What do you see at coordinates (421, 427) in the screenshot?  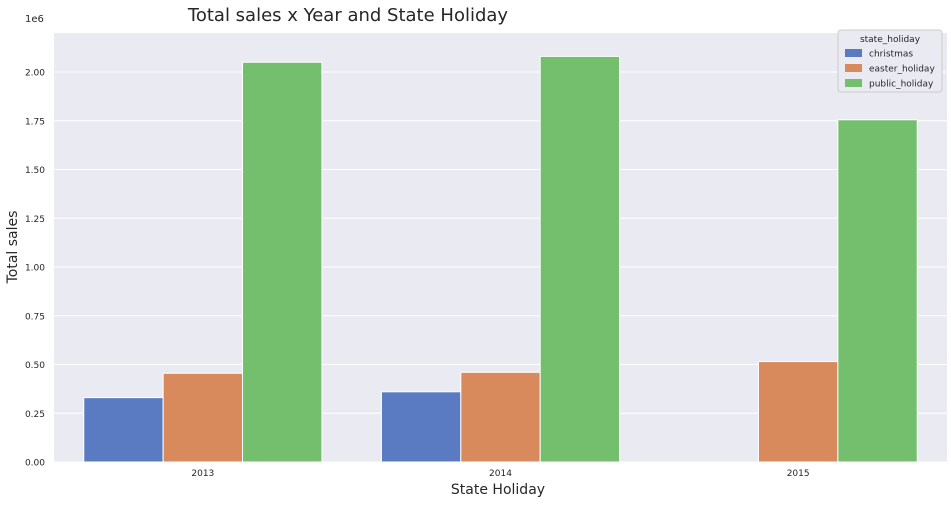 I see `bar-christmas-2014` at bounding box center [421, 427].